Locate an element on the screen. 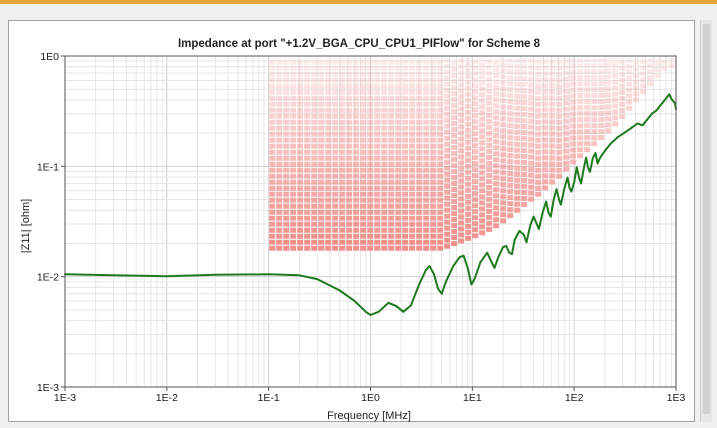 This screenshot has width=717, height=428. x-tick-label: 1E0 is located at coordinates (370, 398).